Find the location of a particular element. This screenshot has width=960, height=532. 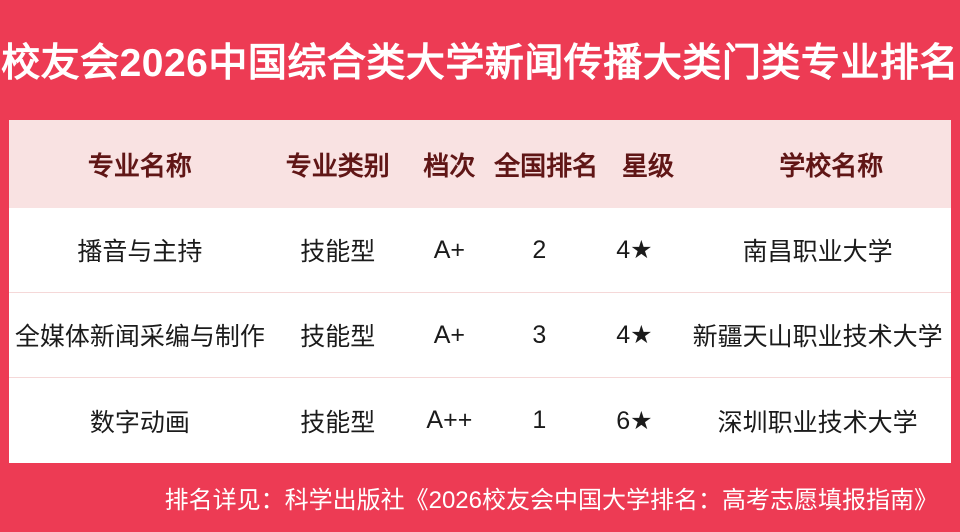

page-title: 校友会2026中国综合类大学新闻传播大类门类专业排名 is located at coordinates (480, 63).